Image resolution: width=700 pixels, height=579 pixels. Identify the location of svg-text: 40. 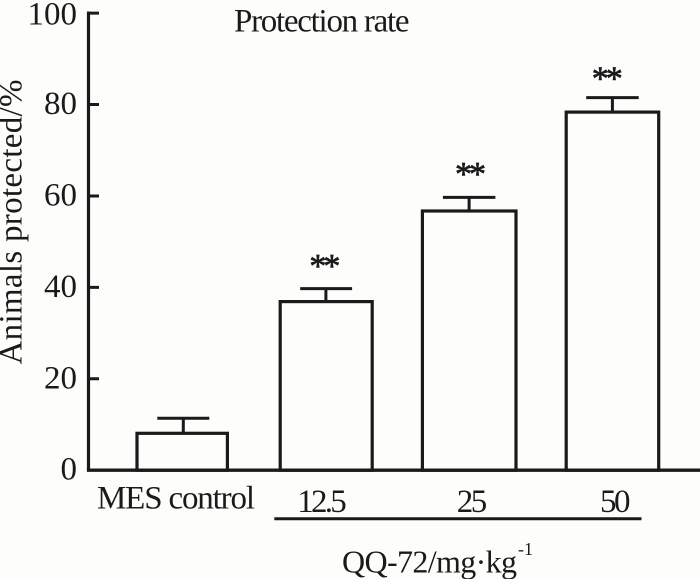
(60, 287).